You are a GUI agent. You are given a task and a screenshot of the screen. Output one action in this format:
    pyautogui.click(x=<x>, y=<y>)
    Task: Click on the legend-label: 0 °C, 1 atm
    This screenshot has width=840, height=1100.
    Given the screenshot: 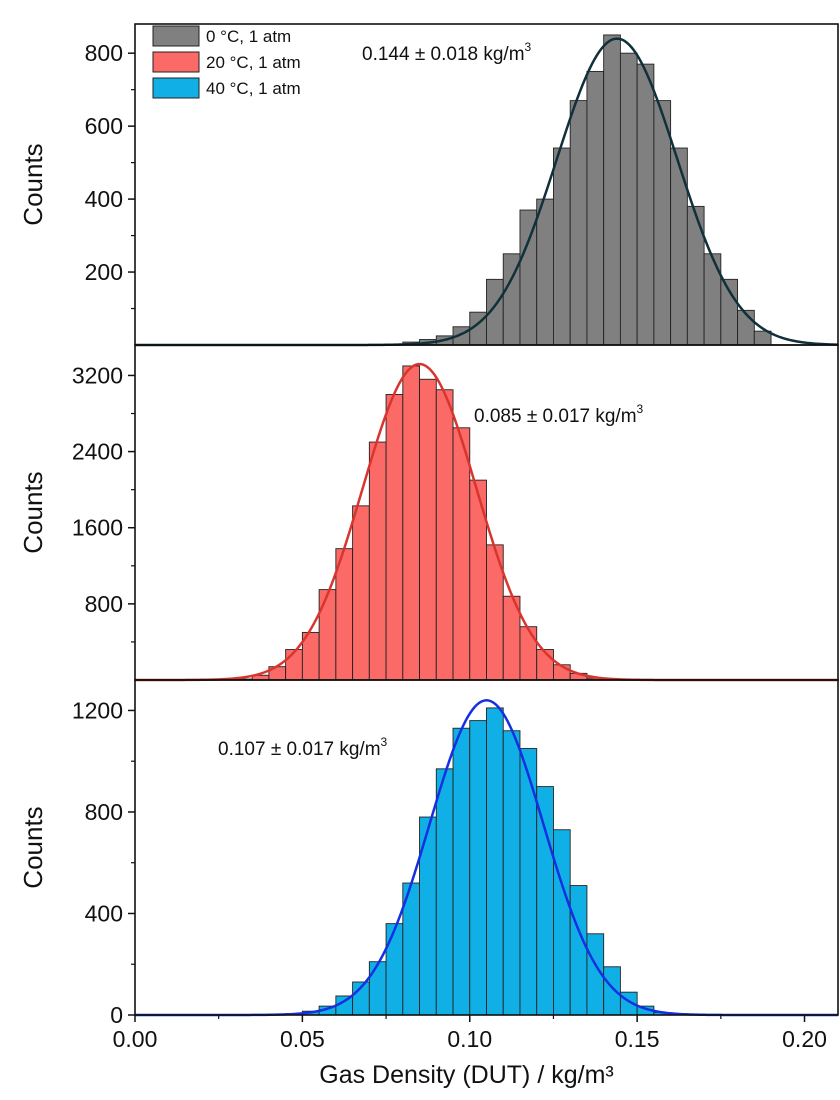 What is the action you would take?
    pyautogui.click(x=248, y=36)
    